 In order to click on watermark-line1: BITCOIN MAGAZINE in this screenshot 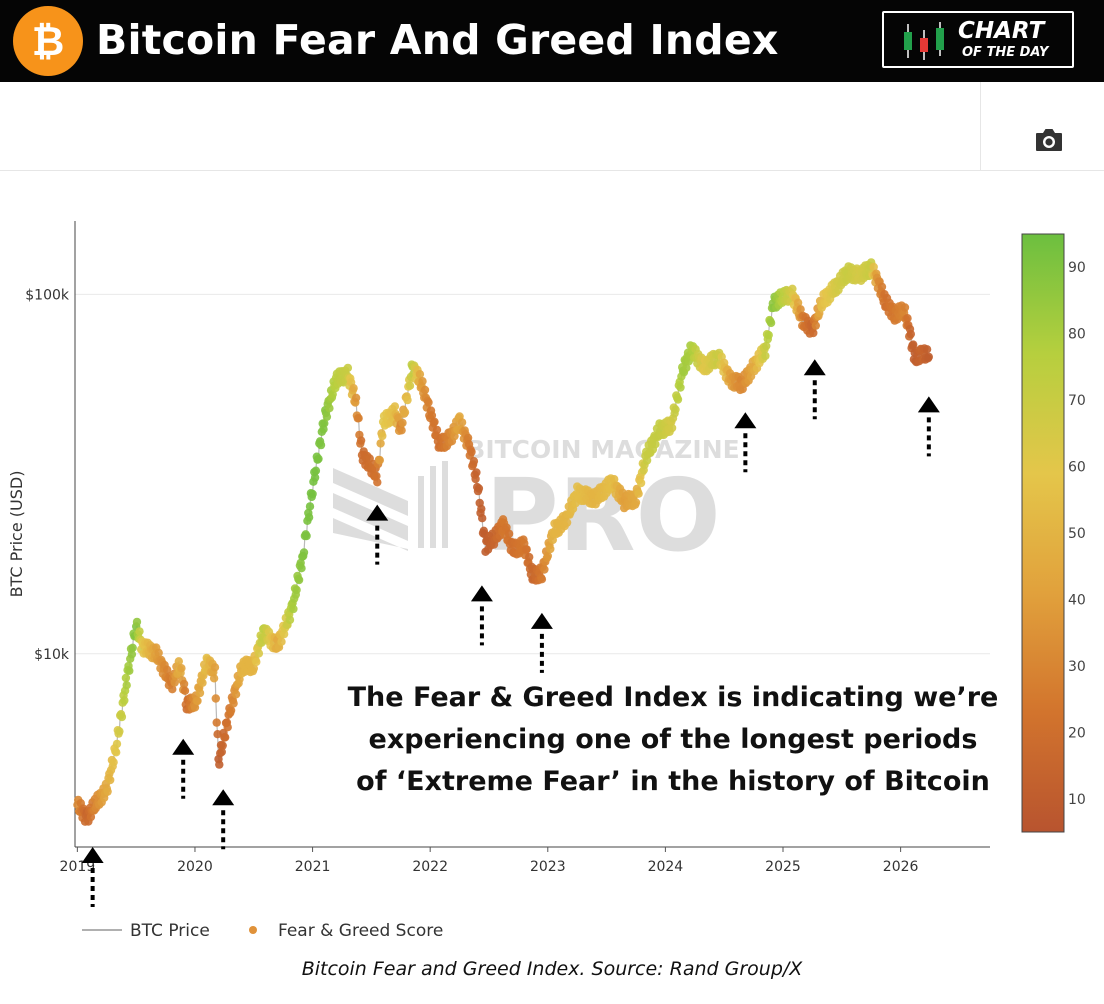, I will do `click(602, 449)`.